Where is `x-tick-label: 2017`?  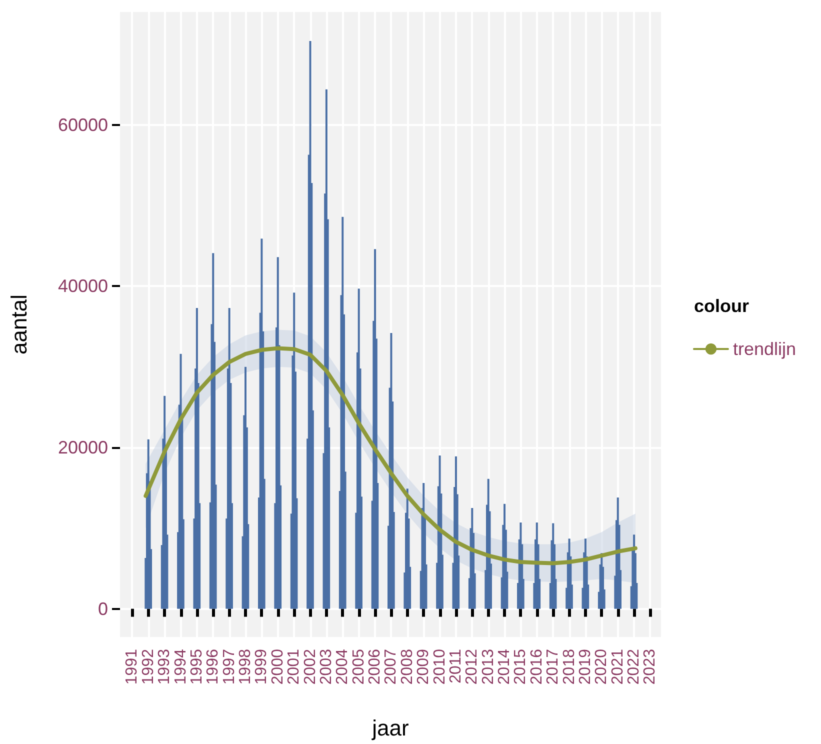
x-tick-label: 2017 is located at coordinates (553, 666).